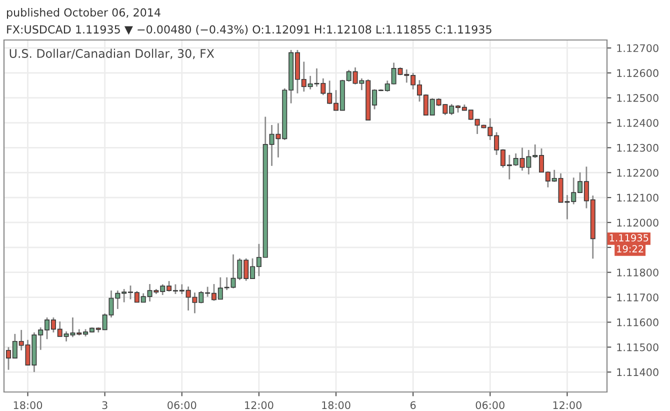 This screenshot has width=670, height=411. I want to click on y-tick-label: 1.11600, so click(637, 322).